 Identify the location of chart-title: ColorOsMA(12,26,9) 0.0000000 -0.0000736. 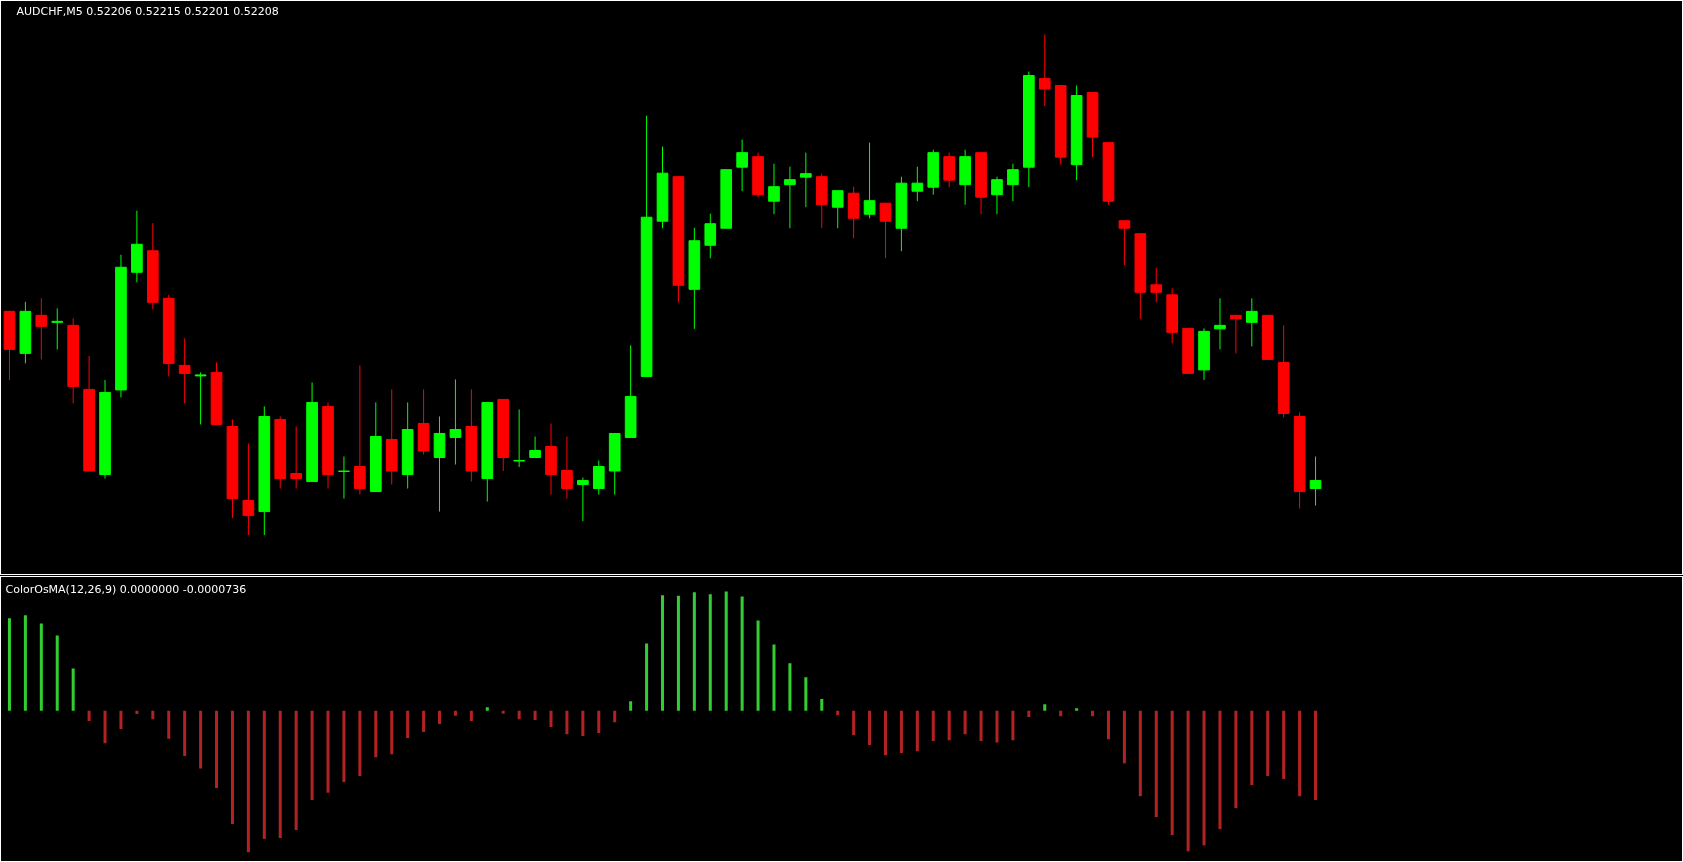
(126, 589).